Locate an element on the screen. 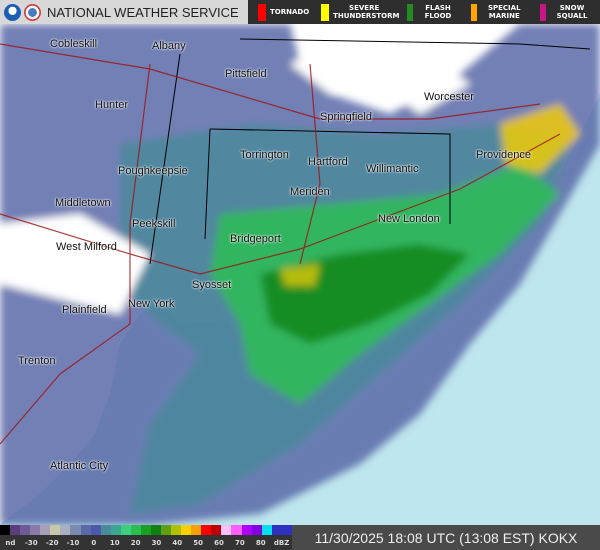 This screenshot has height=550, width=600. legend-tick: dBZ is located at coordinates (281, 542).